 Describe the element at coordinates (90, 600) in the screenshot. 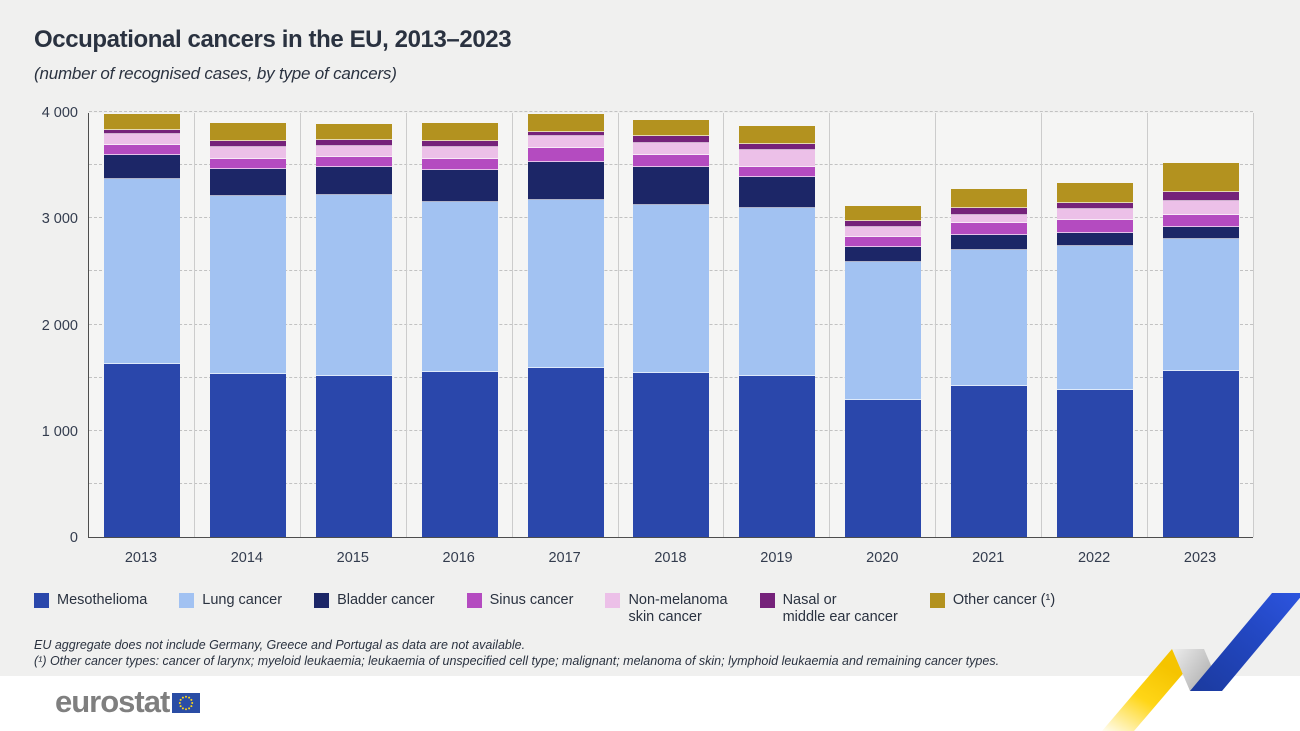

I see `legend-item: Mesothelioma` at that location.